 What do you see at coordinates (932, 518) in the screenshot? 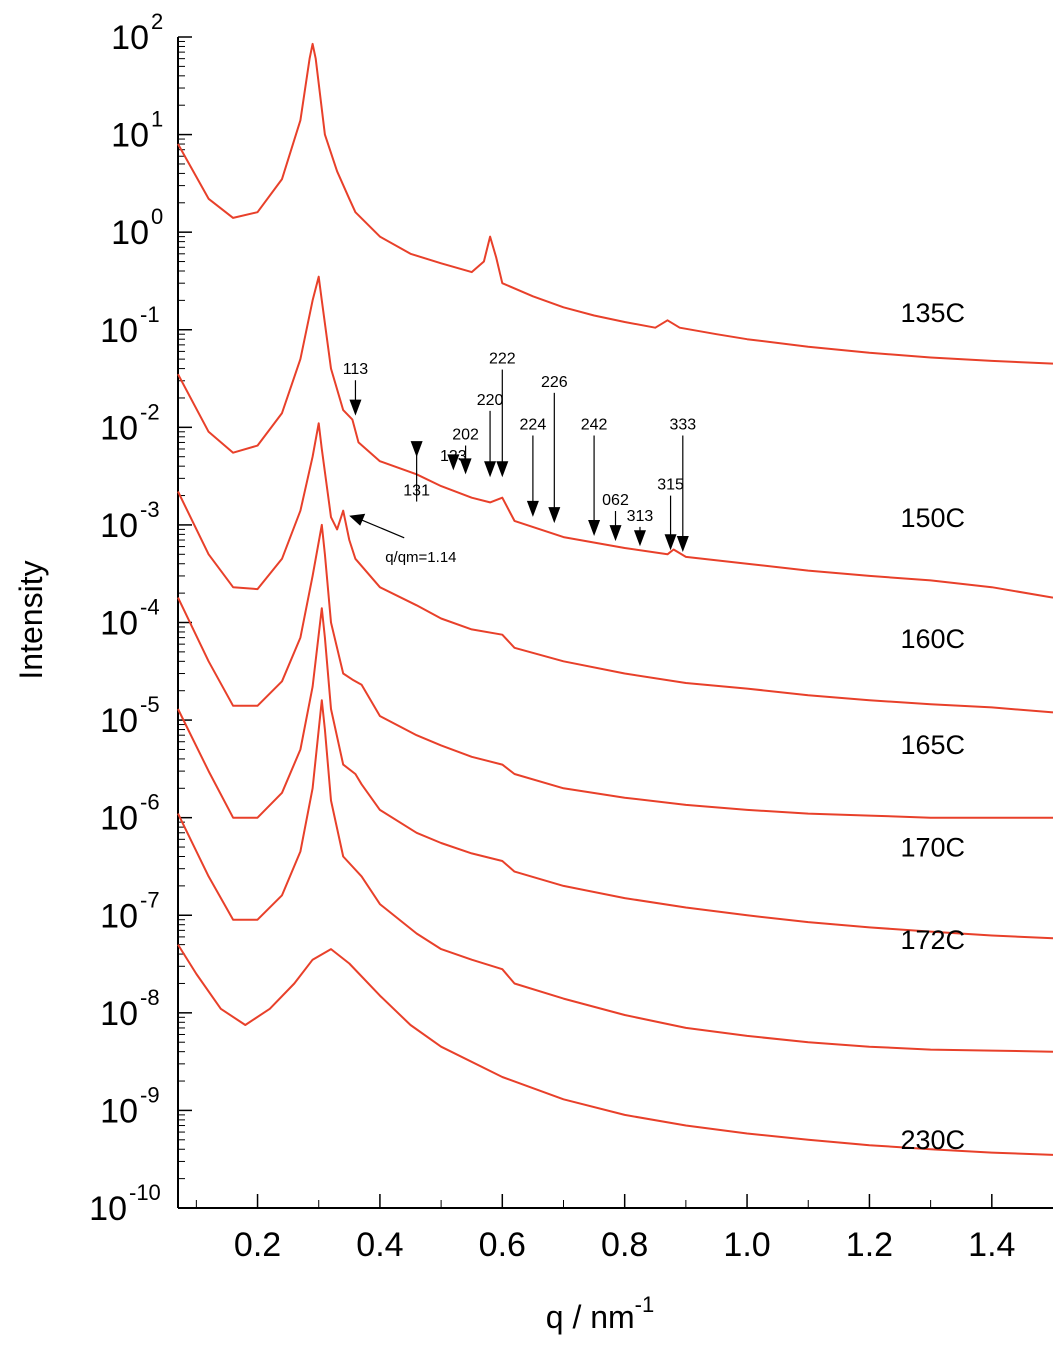
I see `series-label: 150C` at bounding box center [932, 518].